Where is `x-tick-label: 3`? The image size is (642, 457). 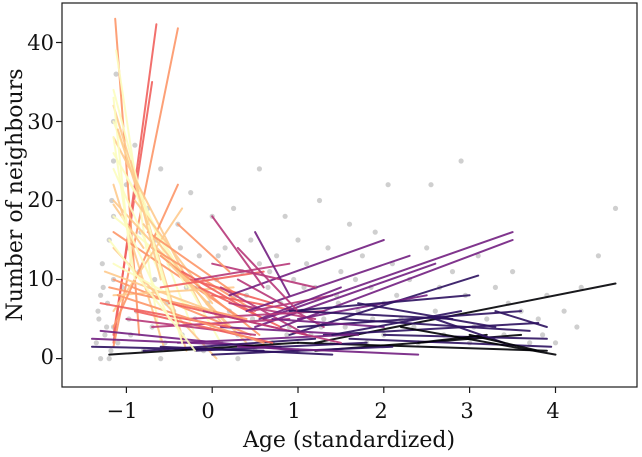 x-tick-label: 3 is located at coordinates (466, 411).